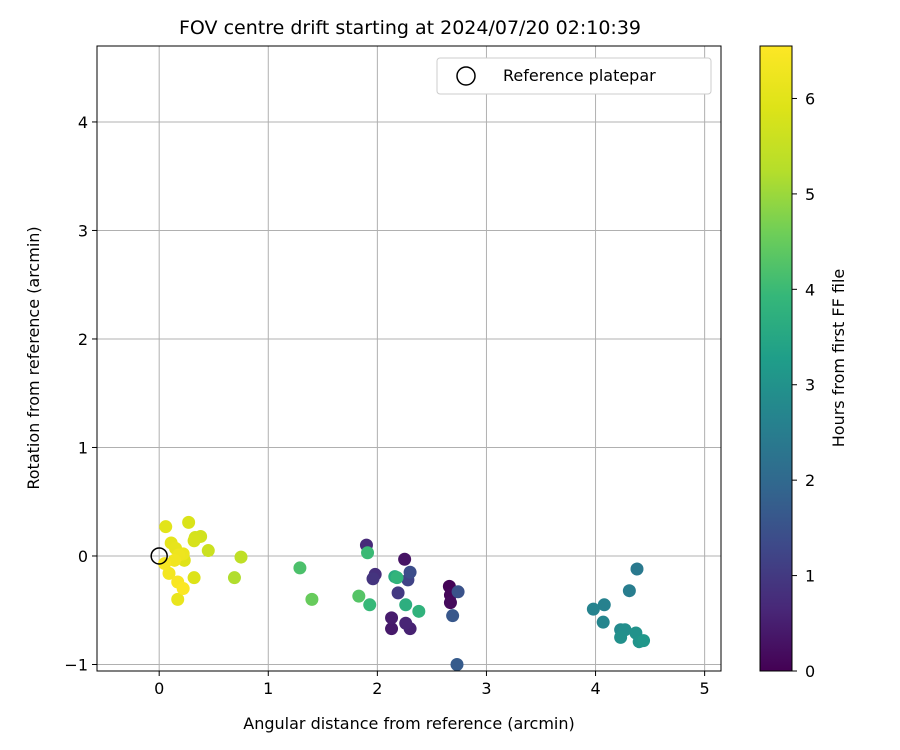  I want to click on colorbar: 0 1 2 3 4 5 6 Hours from first FF file, so click(803, 363).